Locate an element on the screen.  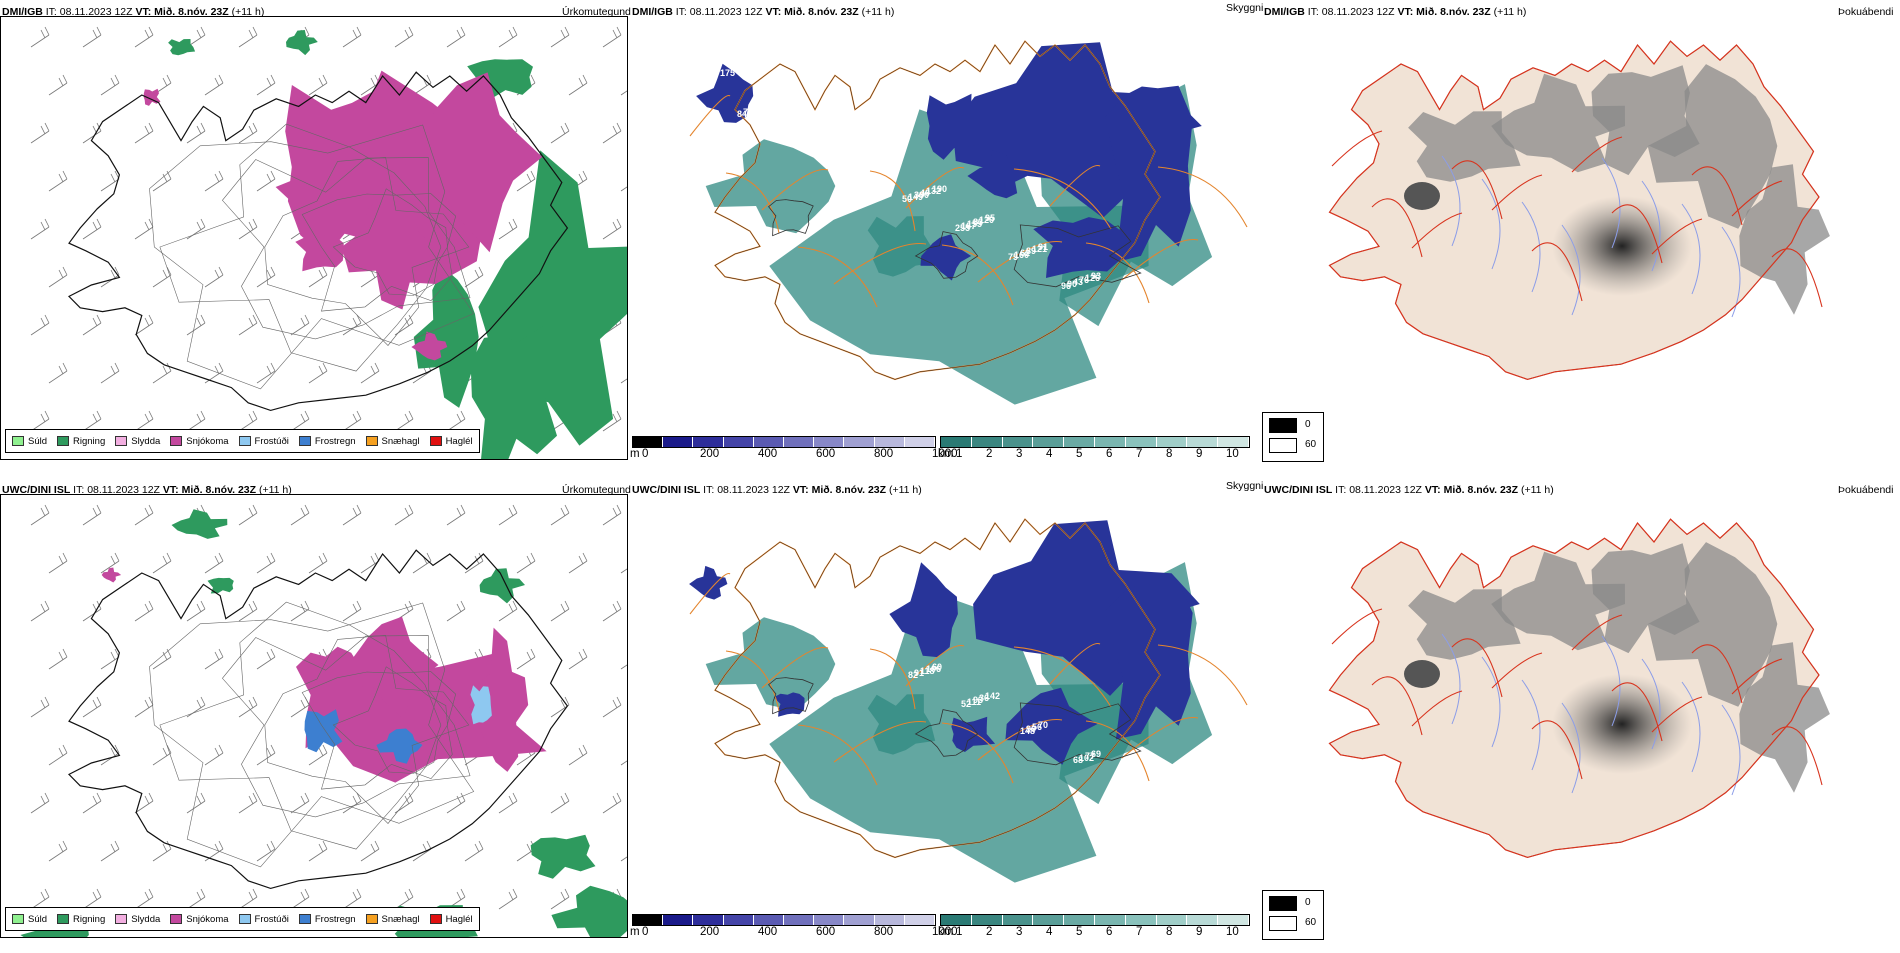
legend-label: Rigning is located at coordinates (89, 919).